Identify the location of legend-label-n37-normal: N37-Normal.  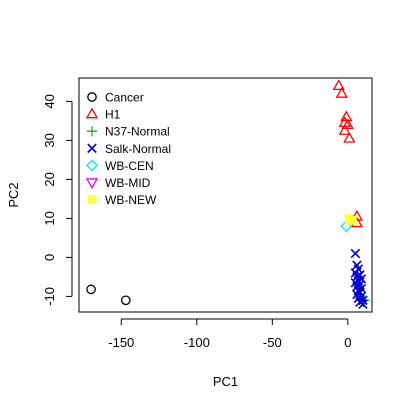
(137, 132).